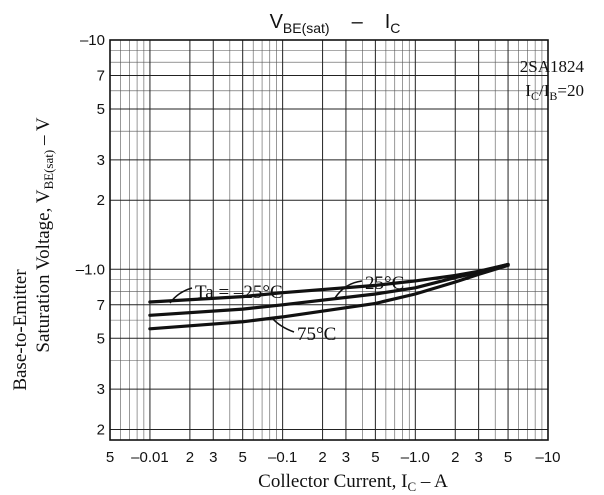 Image resolution: width=604 pixels, height=495 pixels. Describe the element at coordinates (282, 457) in the screenshot. I see `x-tick-label: –0.1` at that location.